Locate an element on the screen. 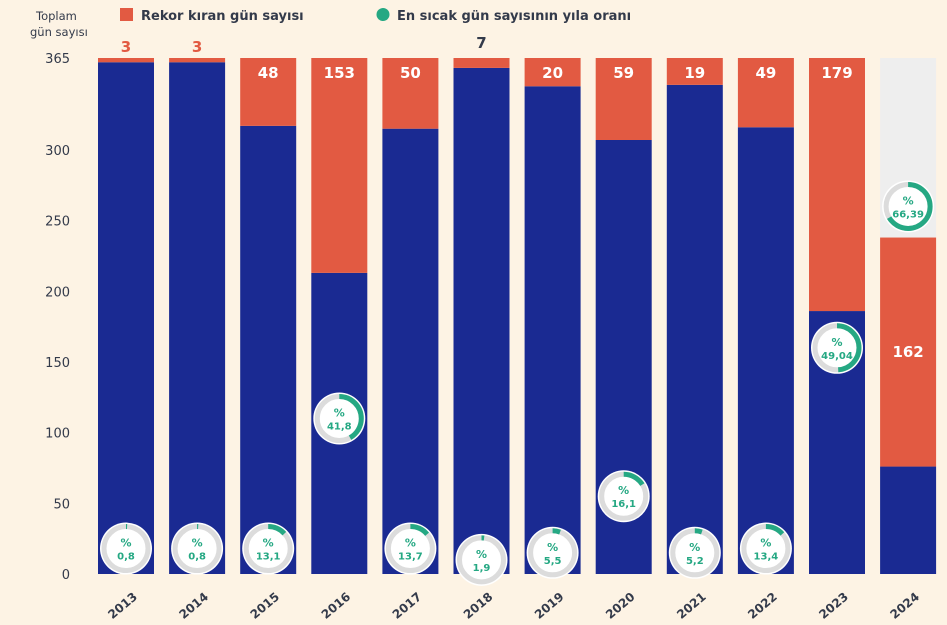 Image resolution: width=947 pixels, height=625 pixels. x-tick-label: 2013 is located at coordinates (122, 606).